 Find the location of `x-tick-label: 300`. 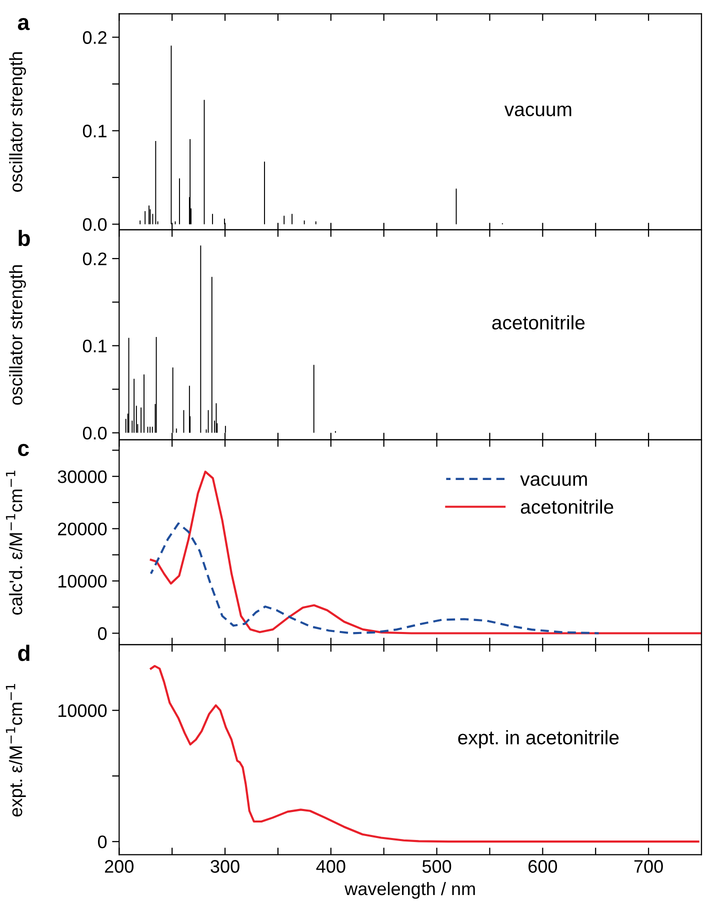

x-tick-label: 300 is located at coordinates (225, 866).